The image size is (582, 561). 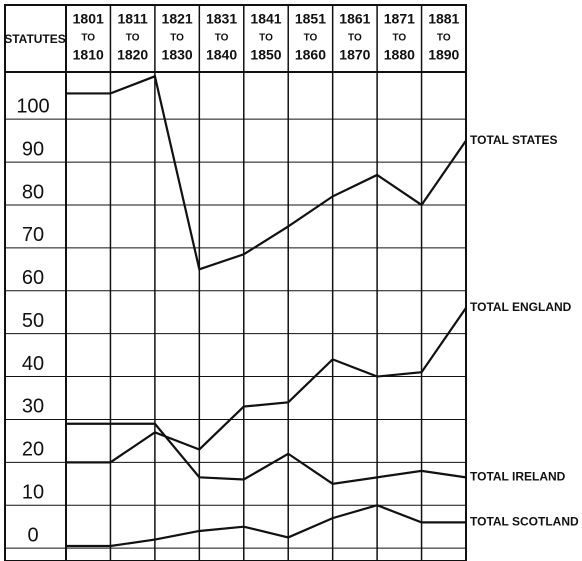 I want to click on axis-header: STATUTES, so click(x=35, y=39).